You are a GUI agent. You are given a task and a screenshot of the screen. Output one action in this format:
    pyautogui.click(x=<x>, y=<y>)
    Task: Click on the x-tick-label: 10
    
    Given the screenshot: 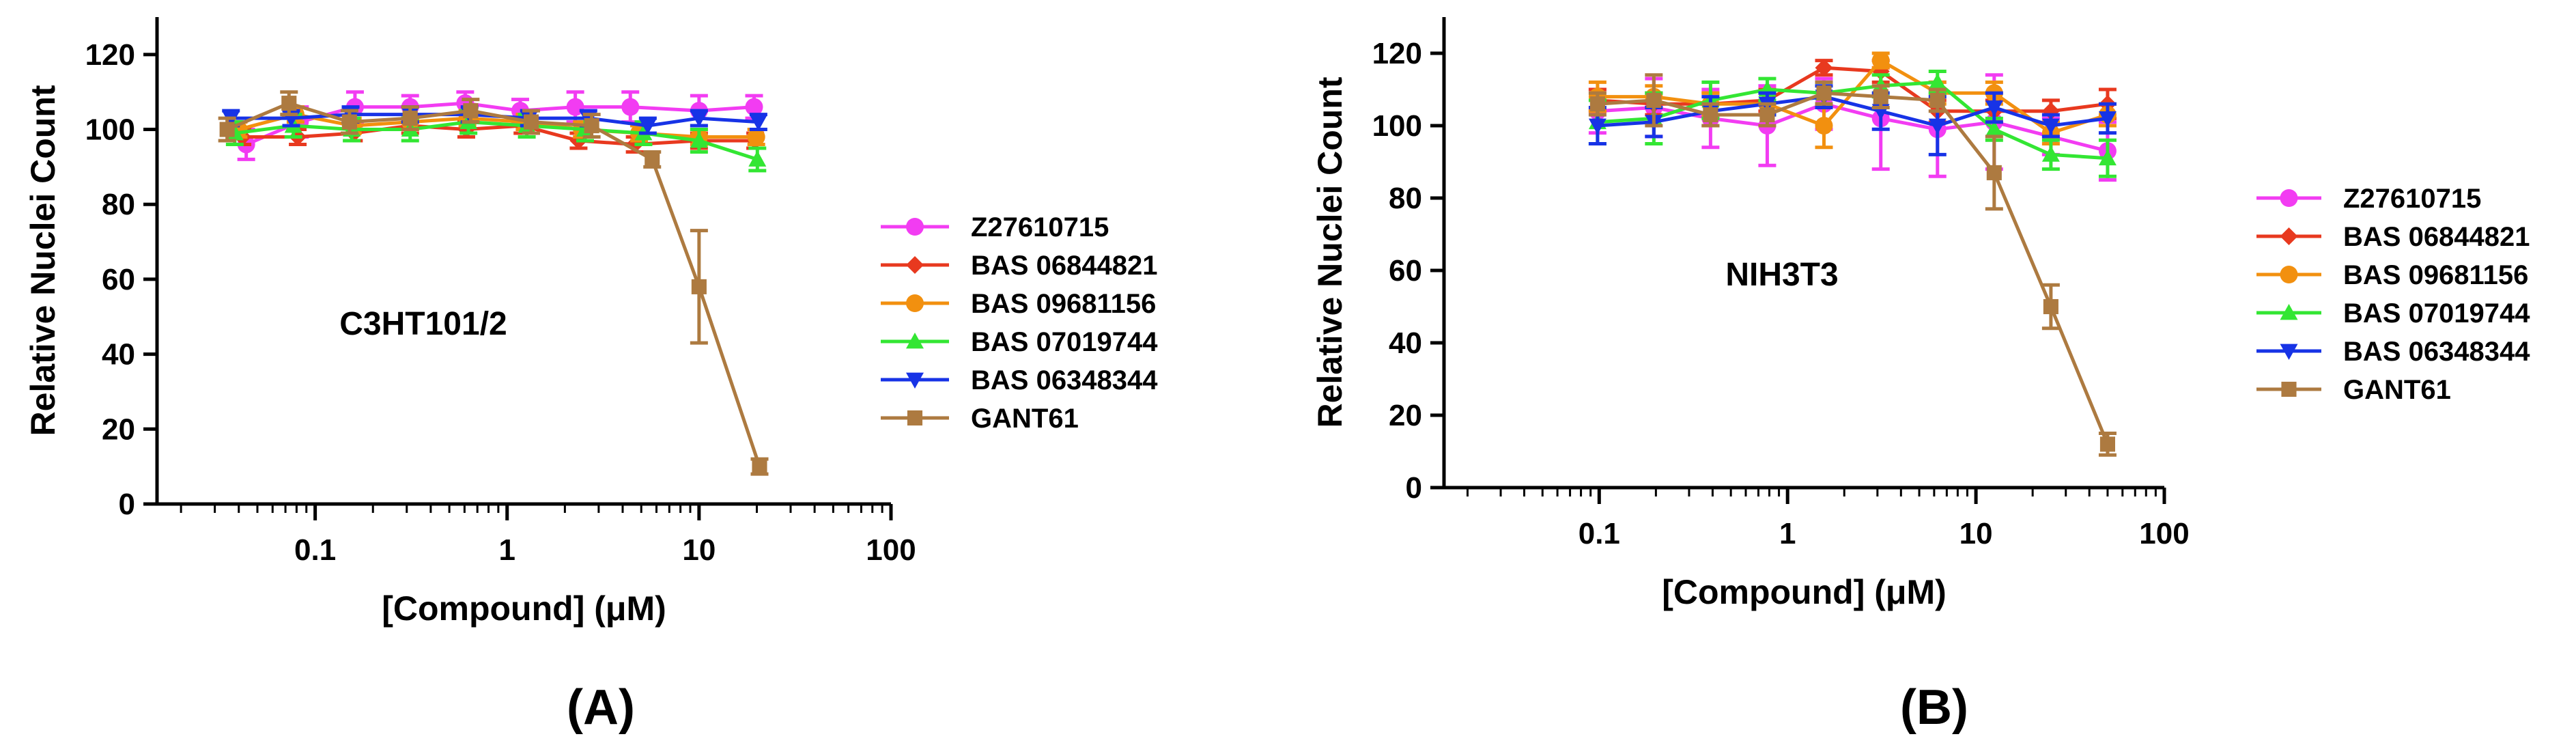 What is the action you would take?
    pyautogui.click(x=1976, y=533)
    